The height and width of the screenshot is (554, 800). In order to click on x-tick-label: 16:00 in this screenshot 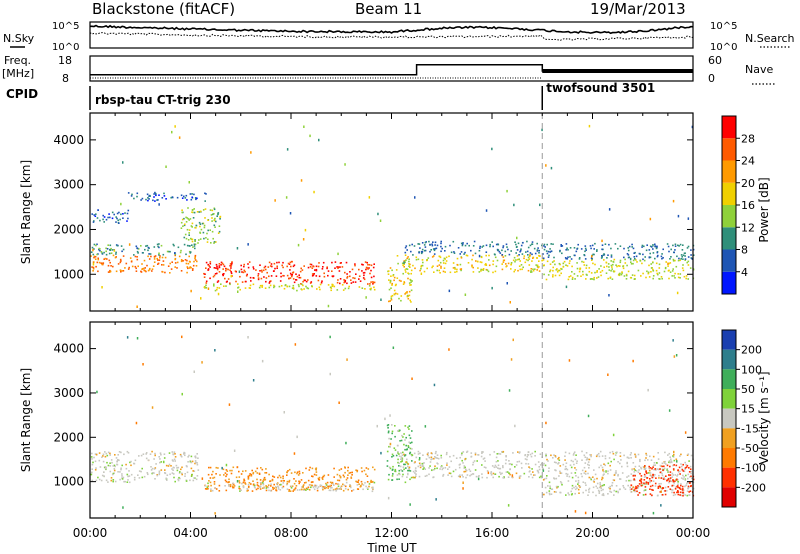, I will do `click(492, 533)`.